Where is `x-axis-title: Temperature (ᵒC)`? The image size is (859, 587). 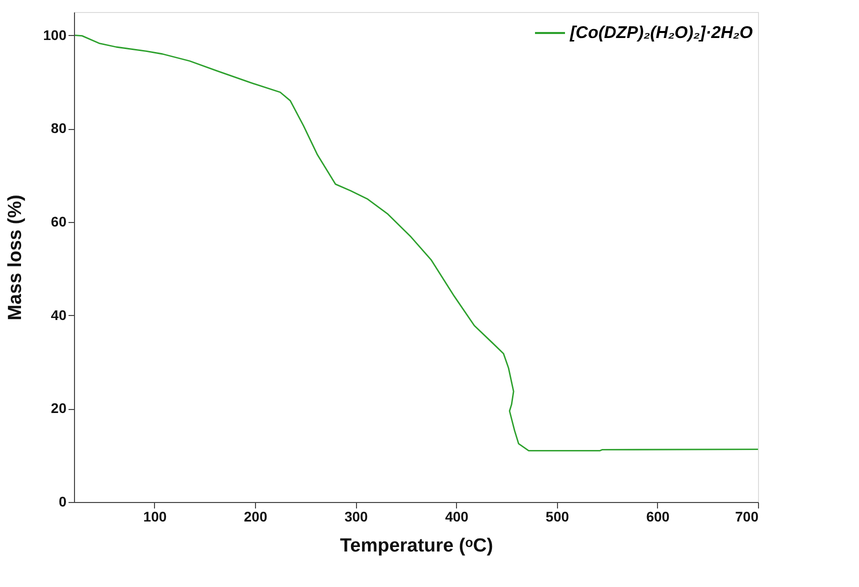
x-axis-title: Temperature (ᵒC) is located at coordinates (417, 546).